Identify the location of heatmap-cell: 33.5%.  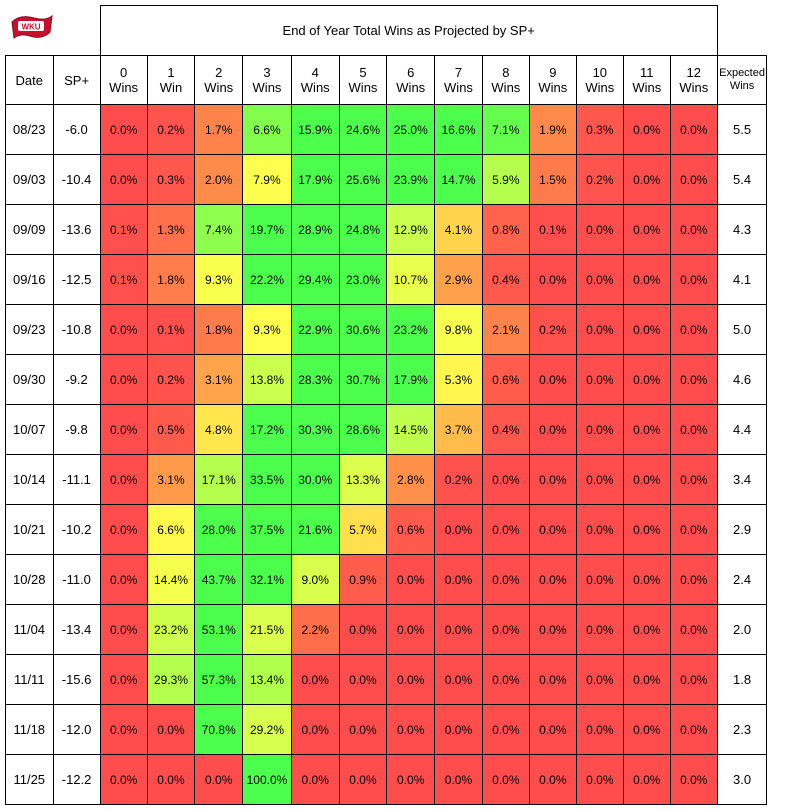
(267, 479).